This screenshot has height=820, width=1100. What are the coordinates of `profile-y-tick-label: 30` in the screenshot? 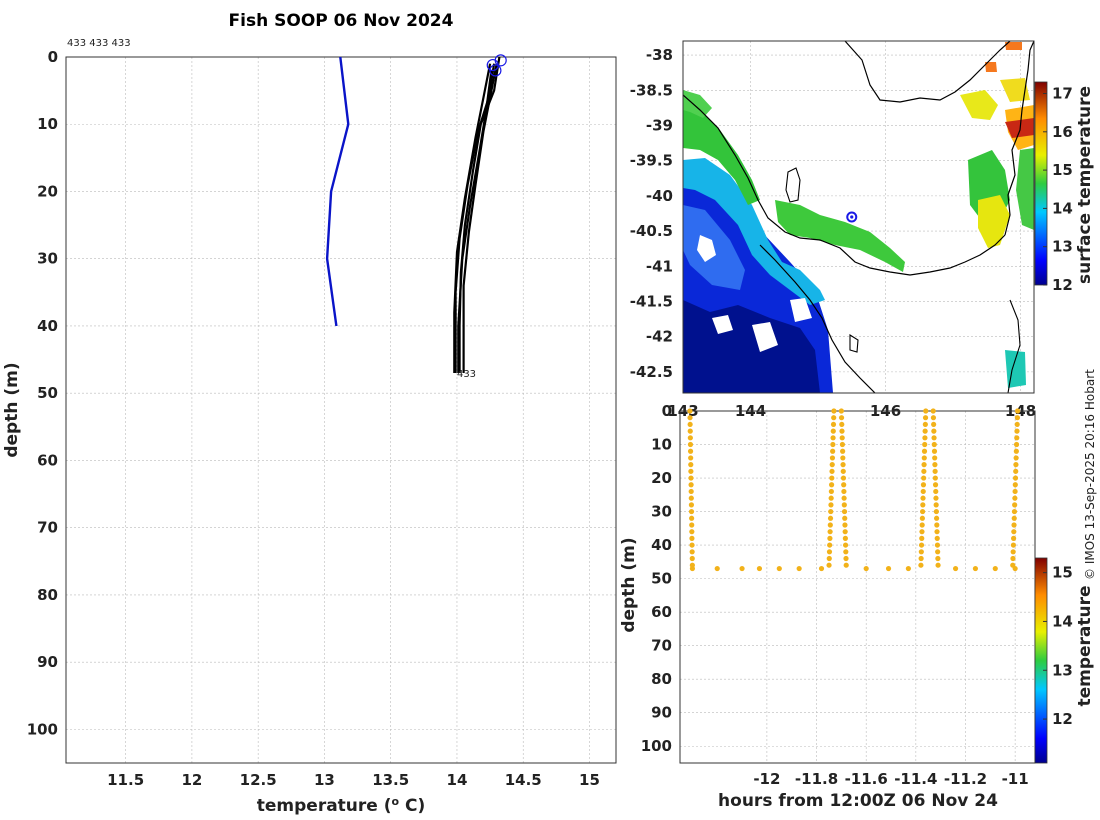 It's located at (47, 259).